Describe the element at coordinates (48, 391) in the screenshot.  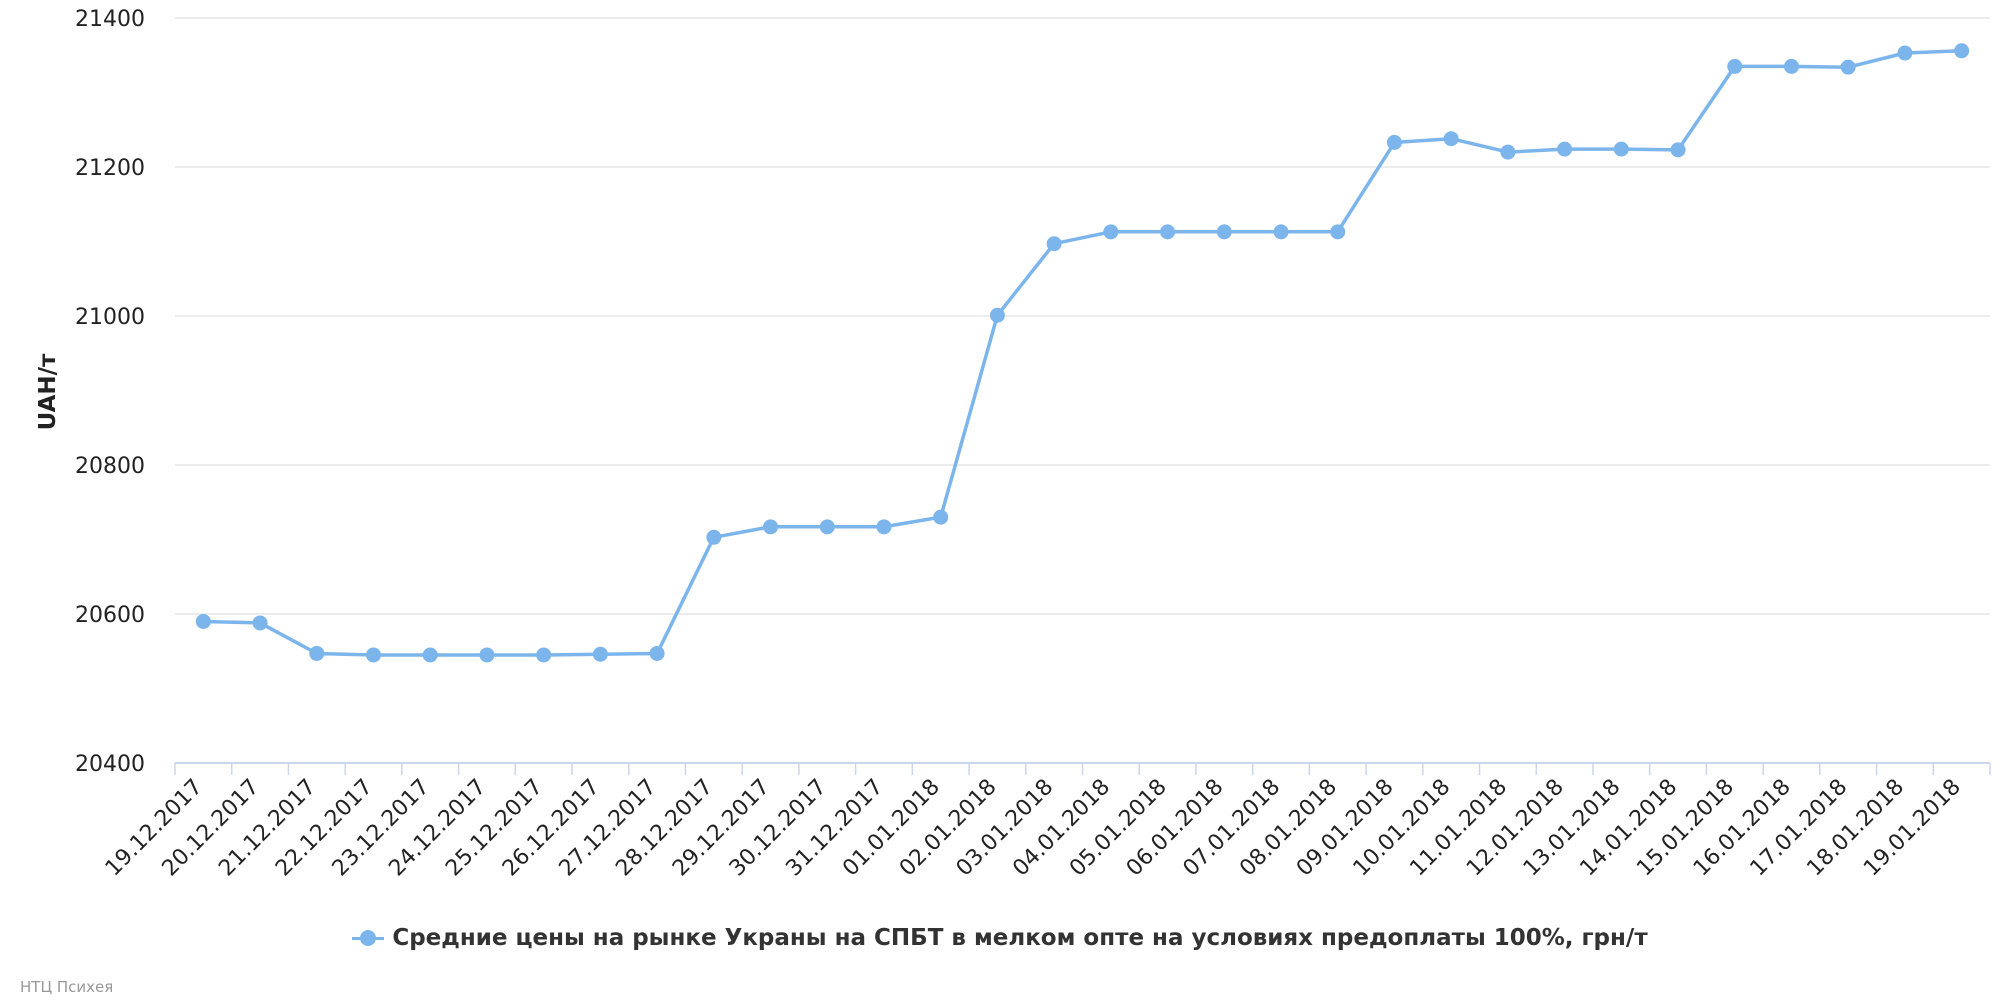
I see `y-axis-title: UAH/т` at that location.